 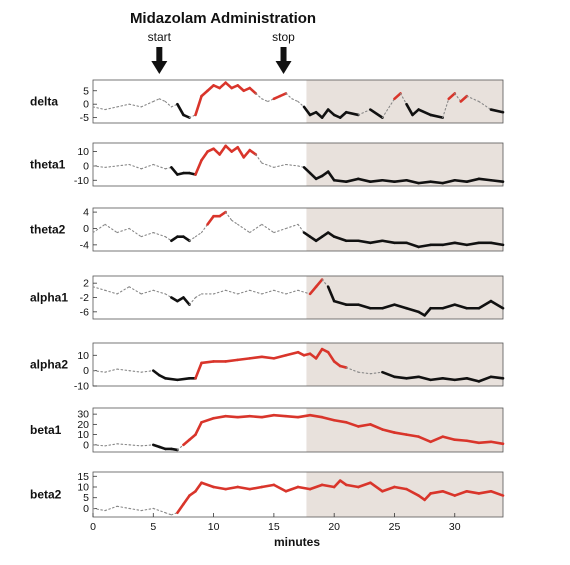 What do you see at coordinates (275, 523) in the screenshot?
I see `x-axis: 0 5 10 15 20 25 30` at bounding box center [275, 523].